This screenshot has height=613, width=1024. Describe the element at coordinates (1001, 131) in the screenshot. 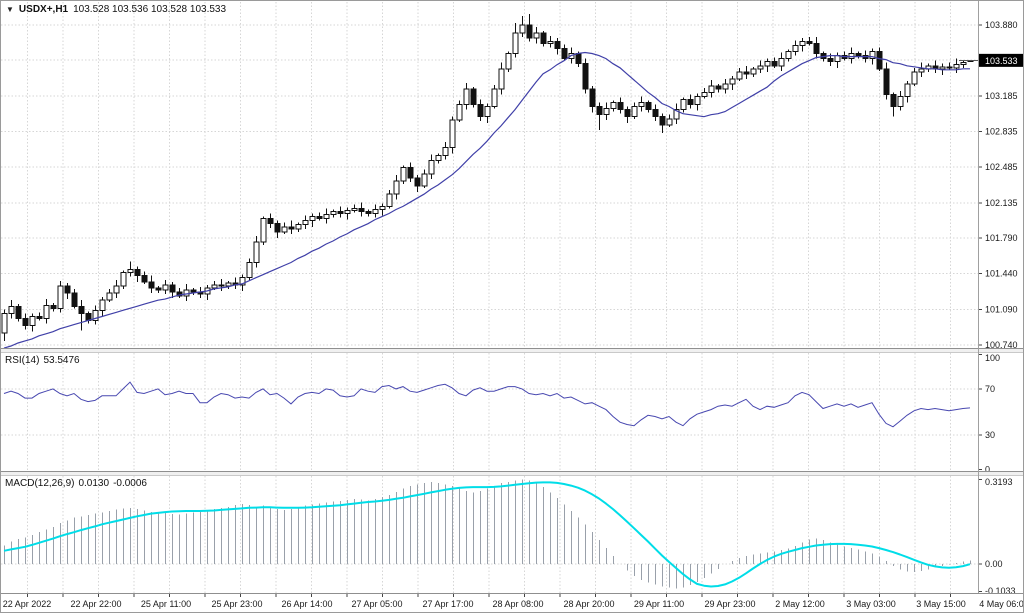

I see `price-axis-label: 102.835` at that location.